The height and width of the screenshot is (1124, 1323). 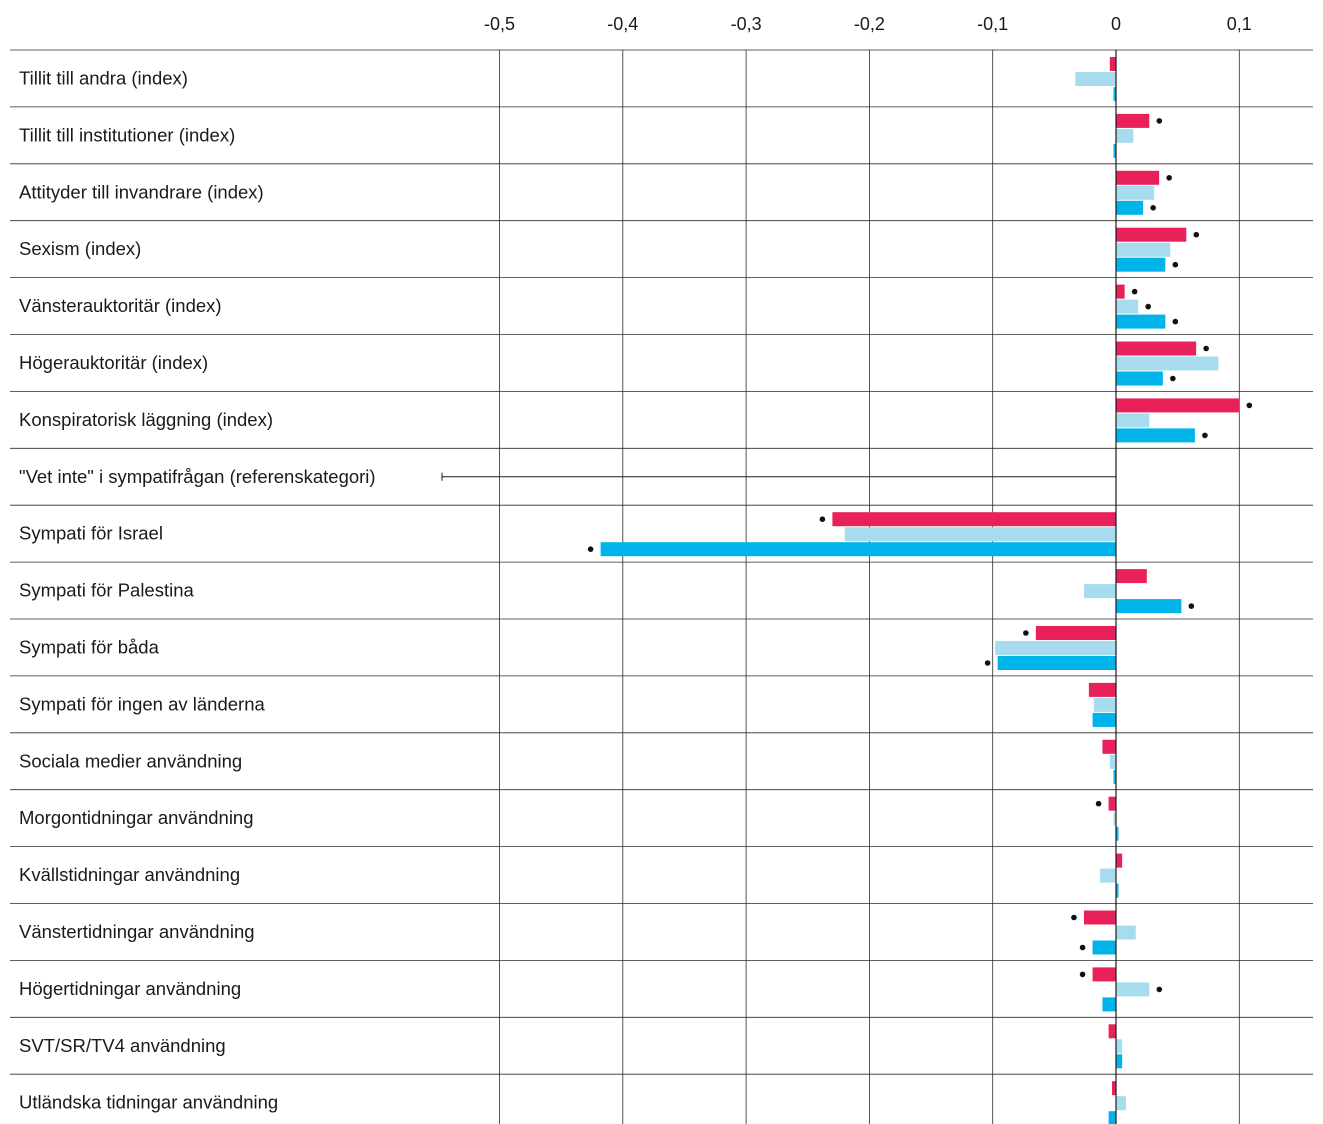 I want to click on category-label: Sympati för Israel, so click(x=91, y=533).